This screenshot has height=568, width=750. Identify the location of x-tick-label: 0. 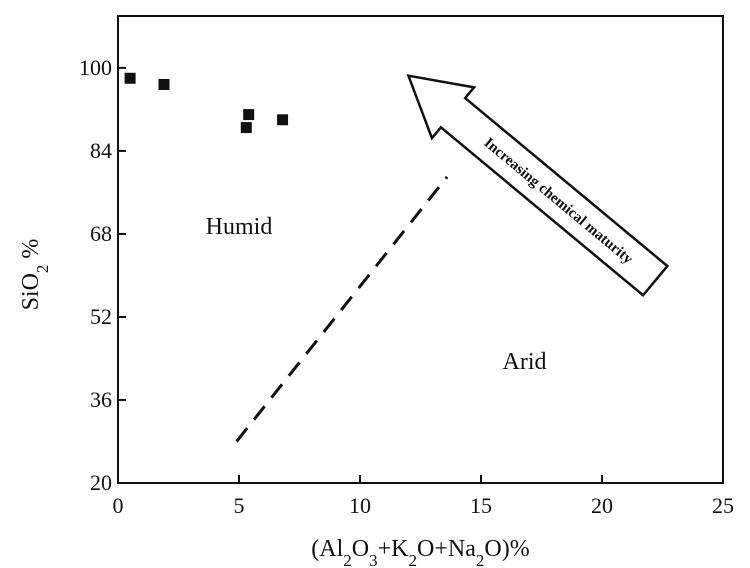
(118, 505).